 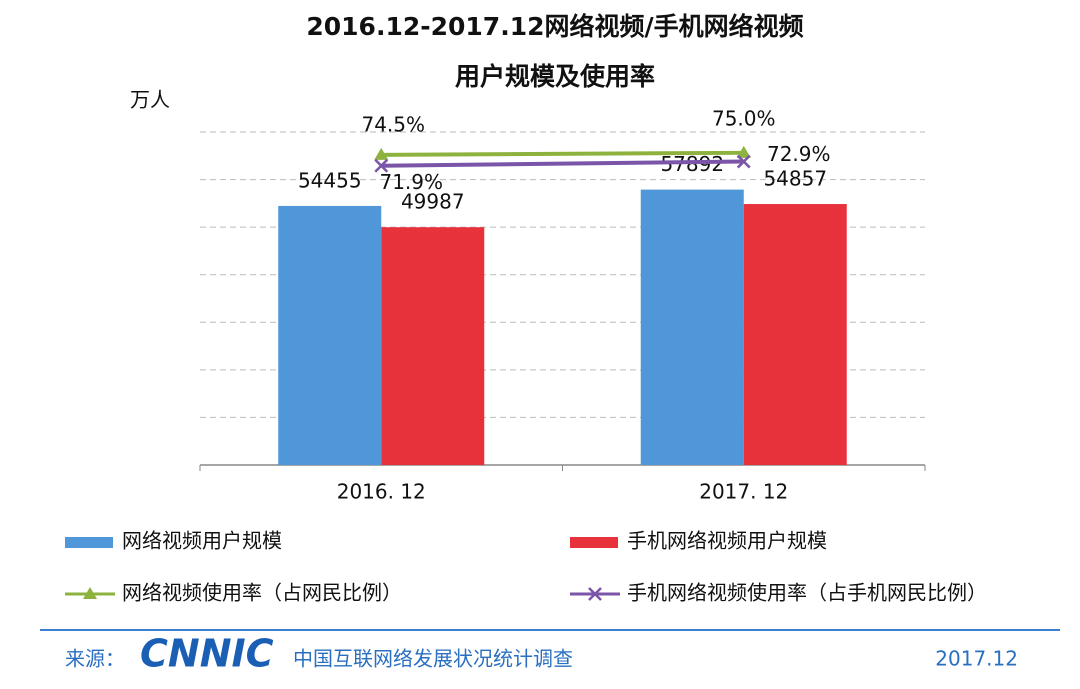 I want to click on chart-title: 用户规模及使用率, so click(x=555, y=76).